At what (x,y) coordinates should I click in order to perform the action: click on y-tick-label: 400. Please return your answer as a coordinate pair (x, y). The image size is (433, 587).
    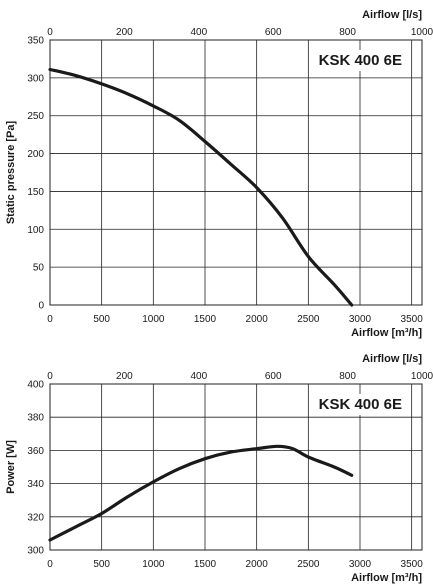
    Looking at the image, I should click on (35, 385).